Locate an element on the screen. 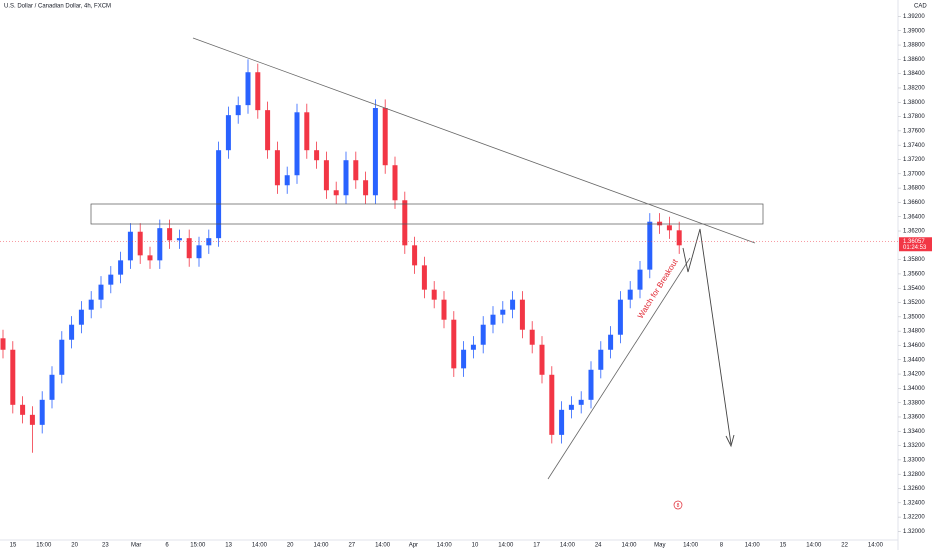 The width and height of the screenshot is (932, 550). x-tick-label: 20 is located at coordinates (290, 546).